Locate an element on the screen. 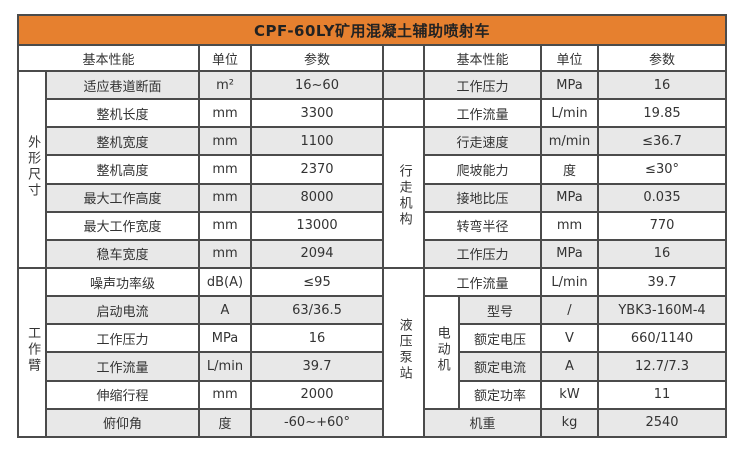 The height and width of the screenshot is (449, 735). spec-name-cell: 伸缩行程 is located at coordinates (122, 394).